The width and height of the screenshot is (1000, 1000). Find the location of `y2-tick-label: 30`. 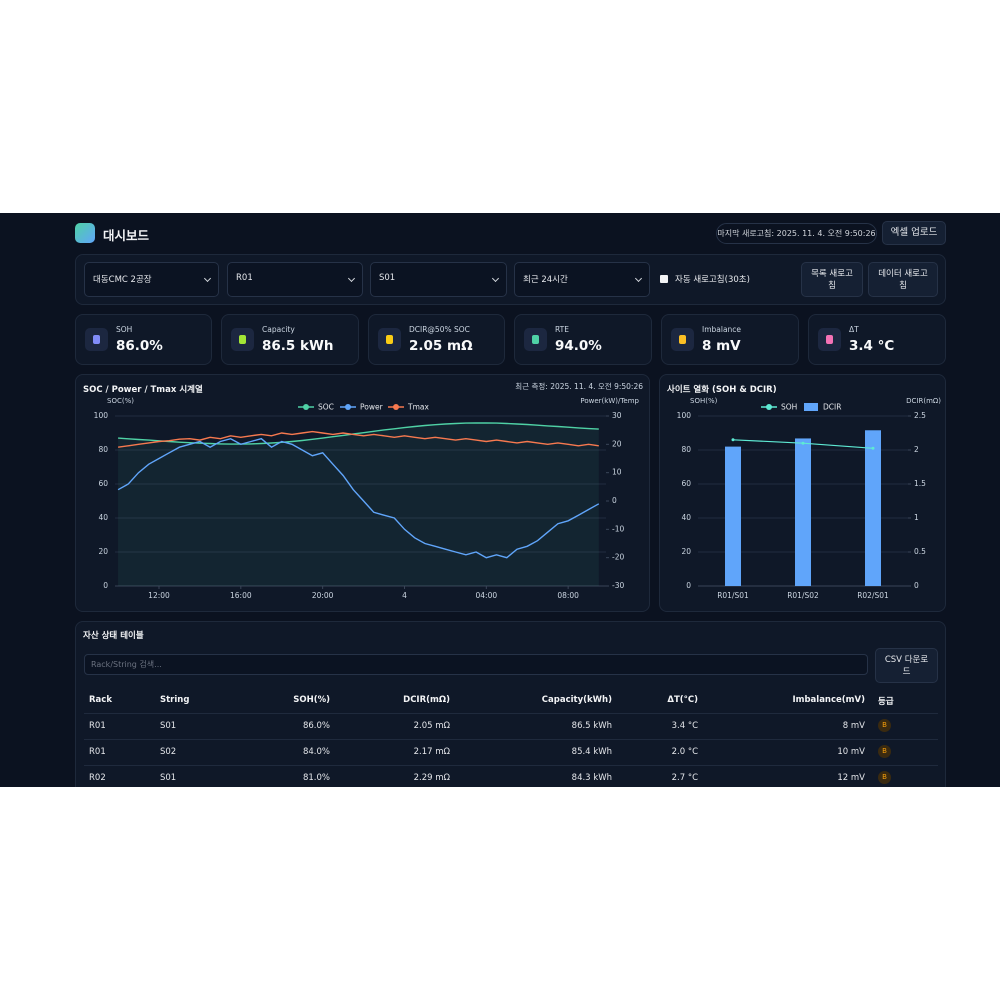

y2-tick-label: 30 is located at coordinates (617, 415).